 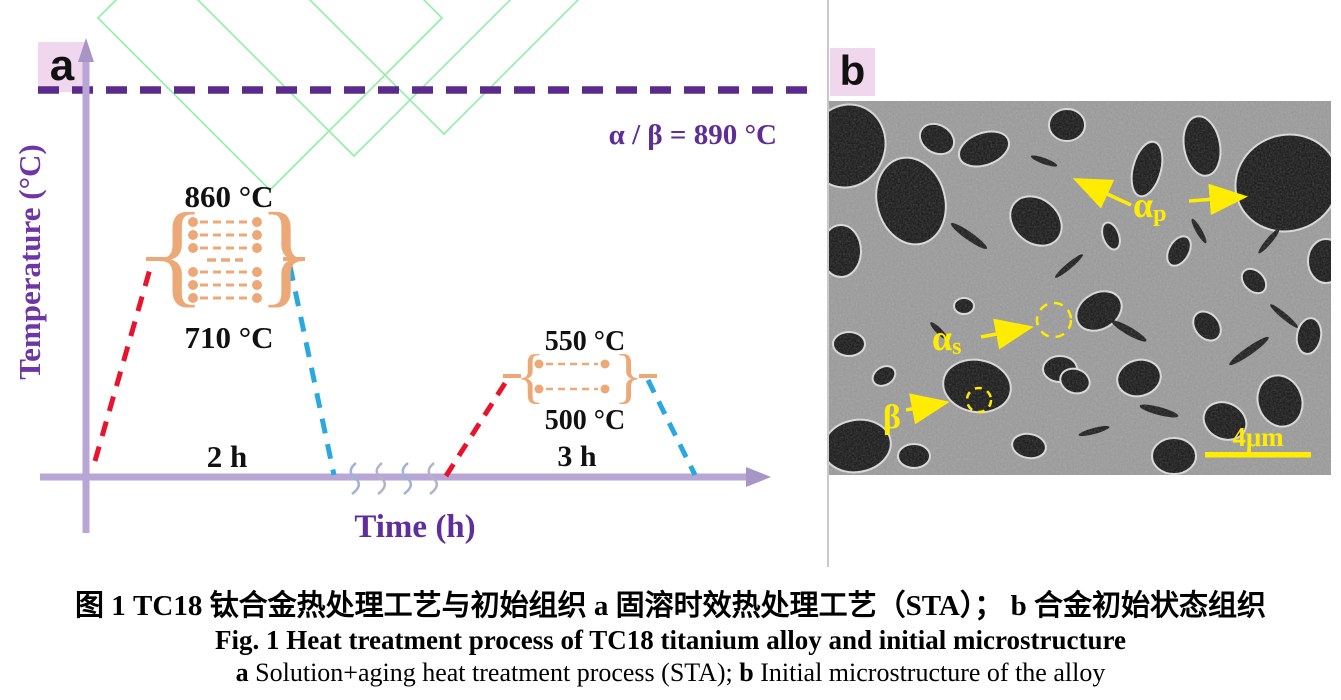 What do you see at coordinates (671, 427) in the screenshot?
I see `cooling-ramp-aging` at bounding box center [671, 427].